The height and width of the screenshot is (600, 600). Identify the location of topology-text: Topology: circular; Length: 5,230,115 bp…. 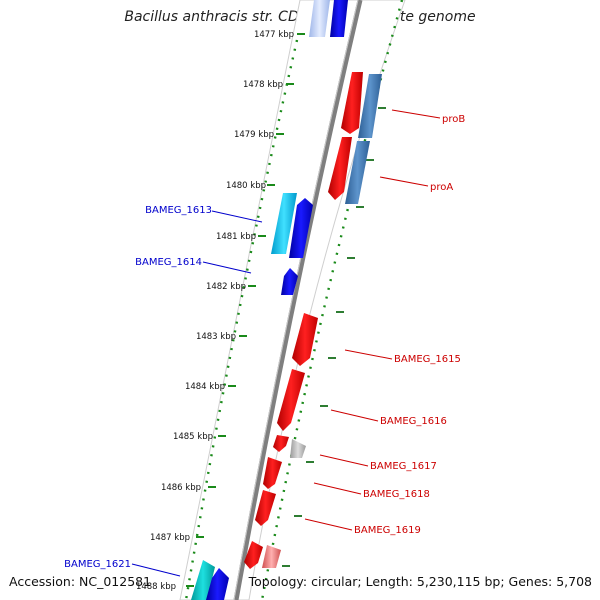
(420, 581).